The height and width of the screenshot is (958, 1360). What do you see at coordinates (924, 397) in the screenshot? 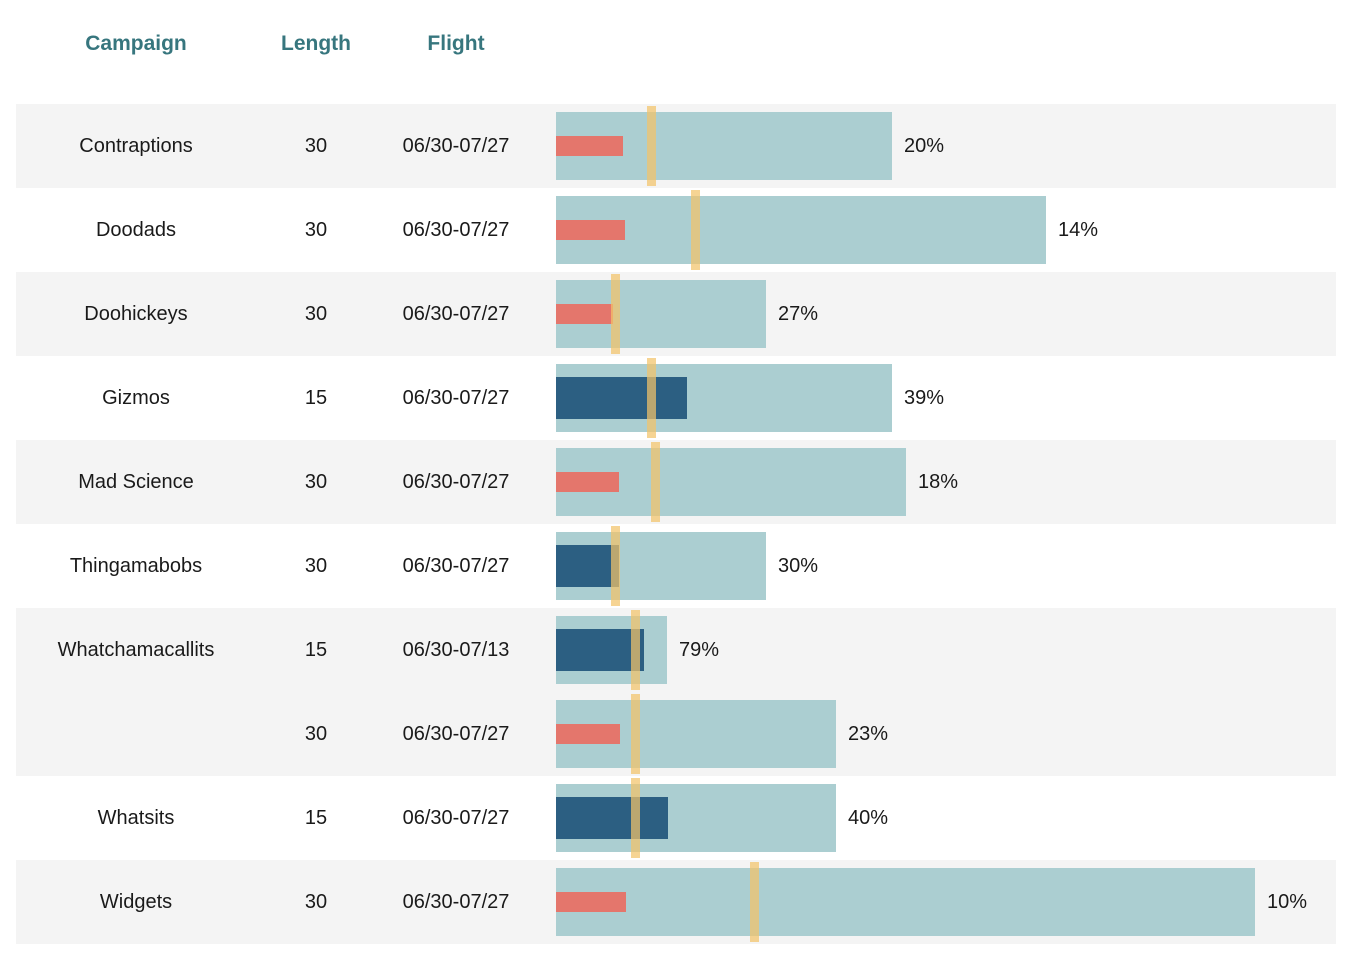
I see `bar-percent-label: 39%` at bounding box center [924, 397].